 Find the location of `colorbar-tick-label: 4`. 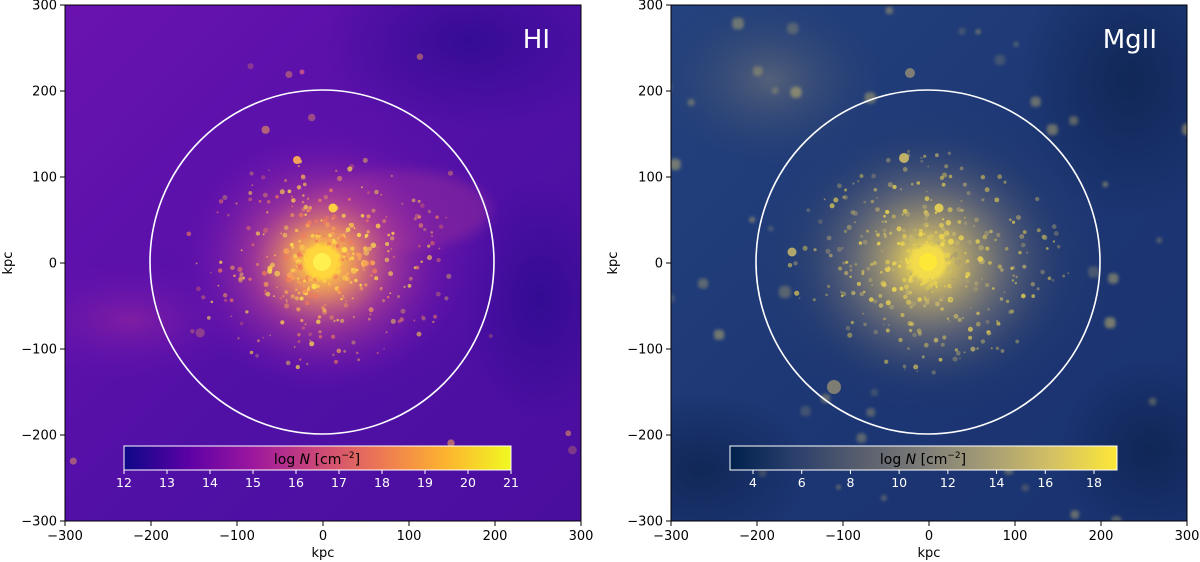

colorbar-tick-label: 4 is located at coordinates (753, 482).